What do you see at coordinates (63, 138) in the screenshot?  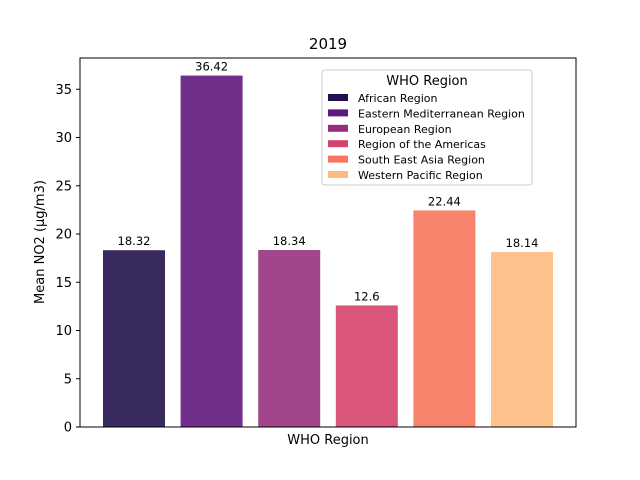 I see `y-tick-label: 30` at bounding box center [63, 138].